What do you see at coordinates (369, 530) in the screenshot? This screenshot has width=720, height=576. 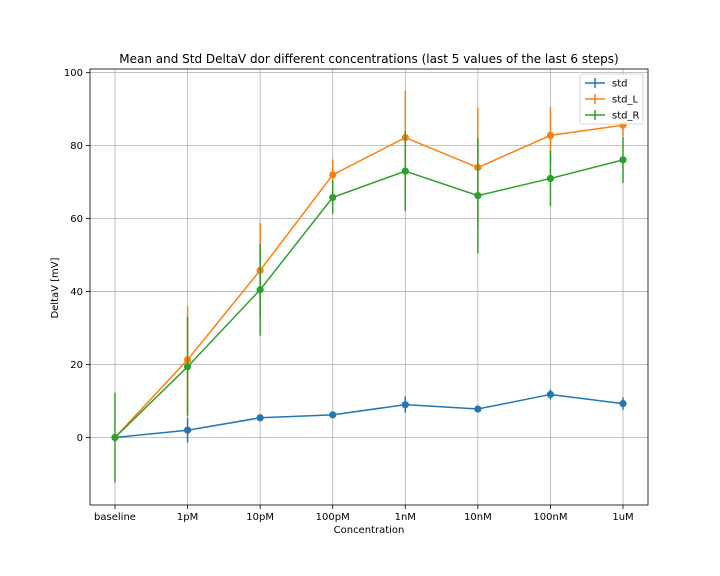 I see `x-axis-label: Concentration` at bounding box center [369, 530].